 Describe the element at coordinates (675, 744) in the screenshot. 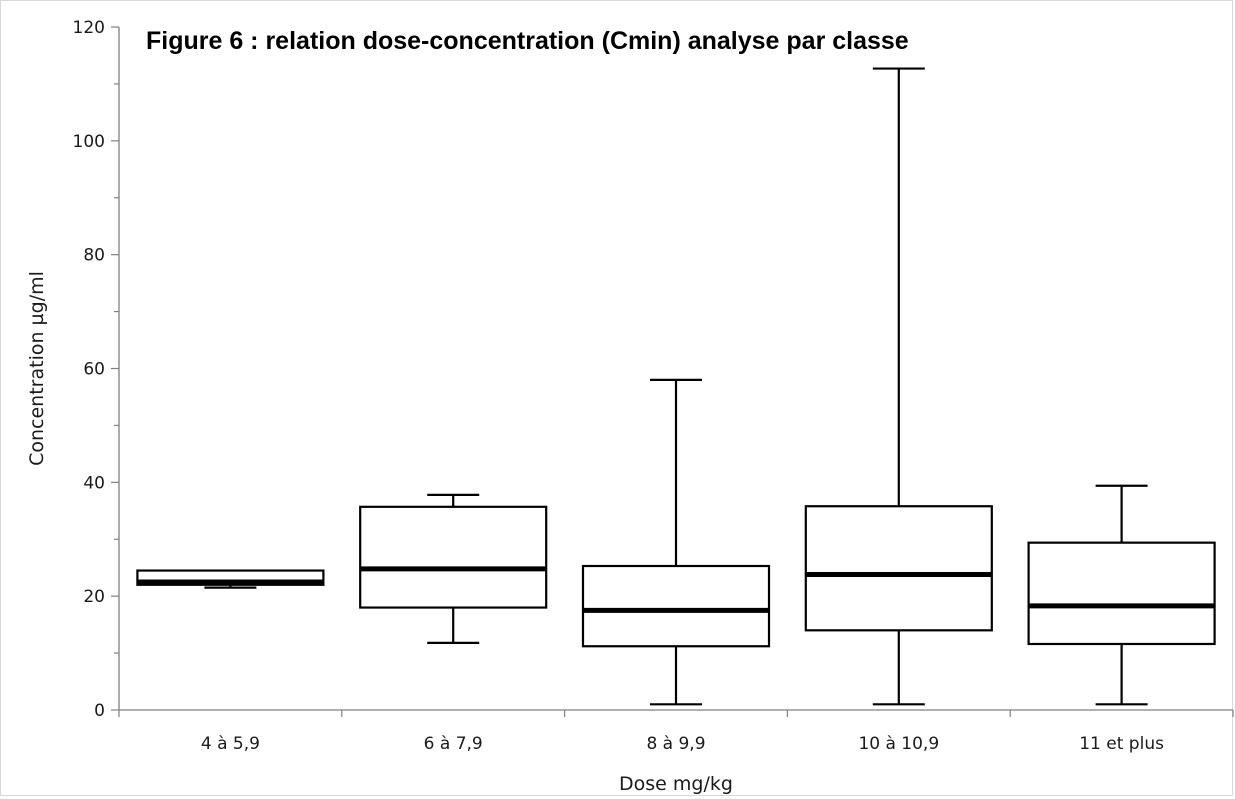

I see `x-tick-label: 8 à 9,9` at that location.